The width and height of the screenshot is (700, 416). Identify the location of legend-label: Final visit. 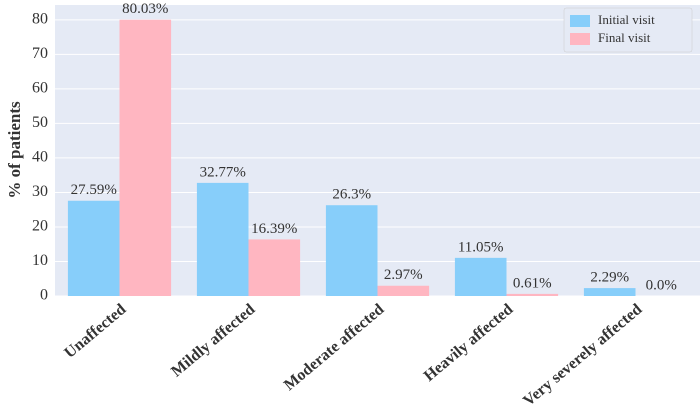
(624, 37).